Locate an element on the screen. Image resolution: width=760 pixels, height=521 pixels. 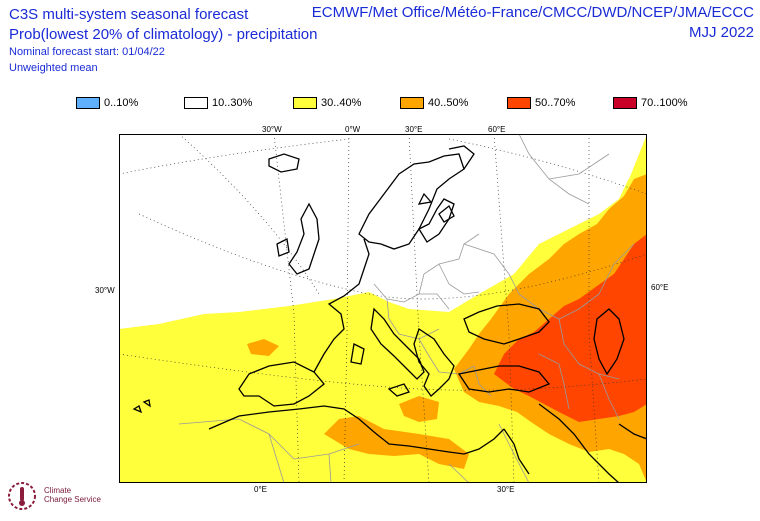
legend-item-0-10: 0..10% is located at coordinates (107, 103).